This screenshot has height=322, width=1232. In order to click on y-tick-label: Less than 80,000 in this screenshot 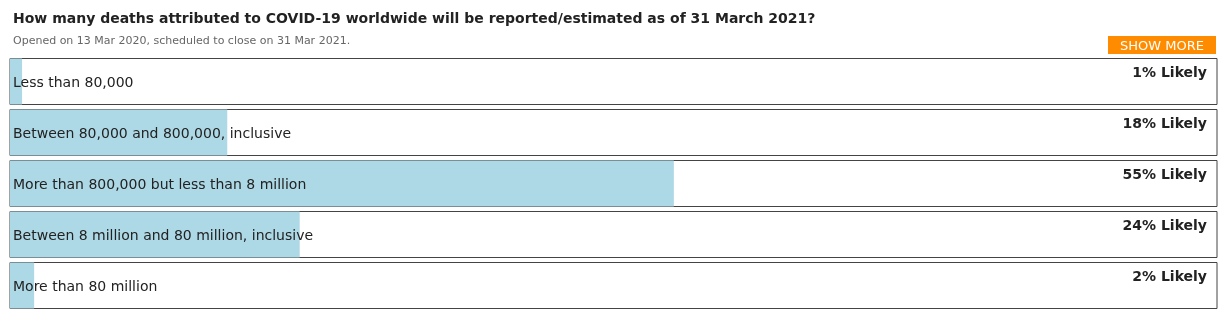, I will do `click(73, 81)`.